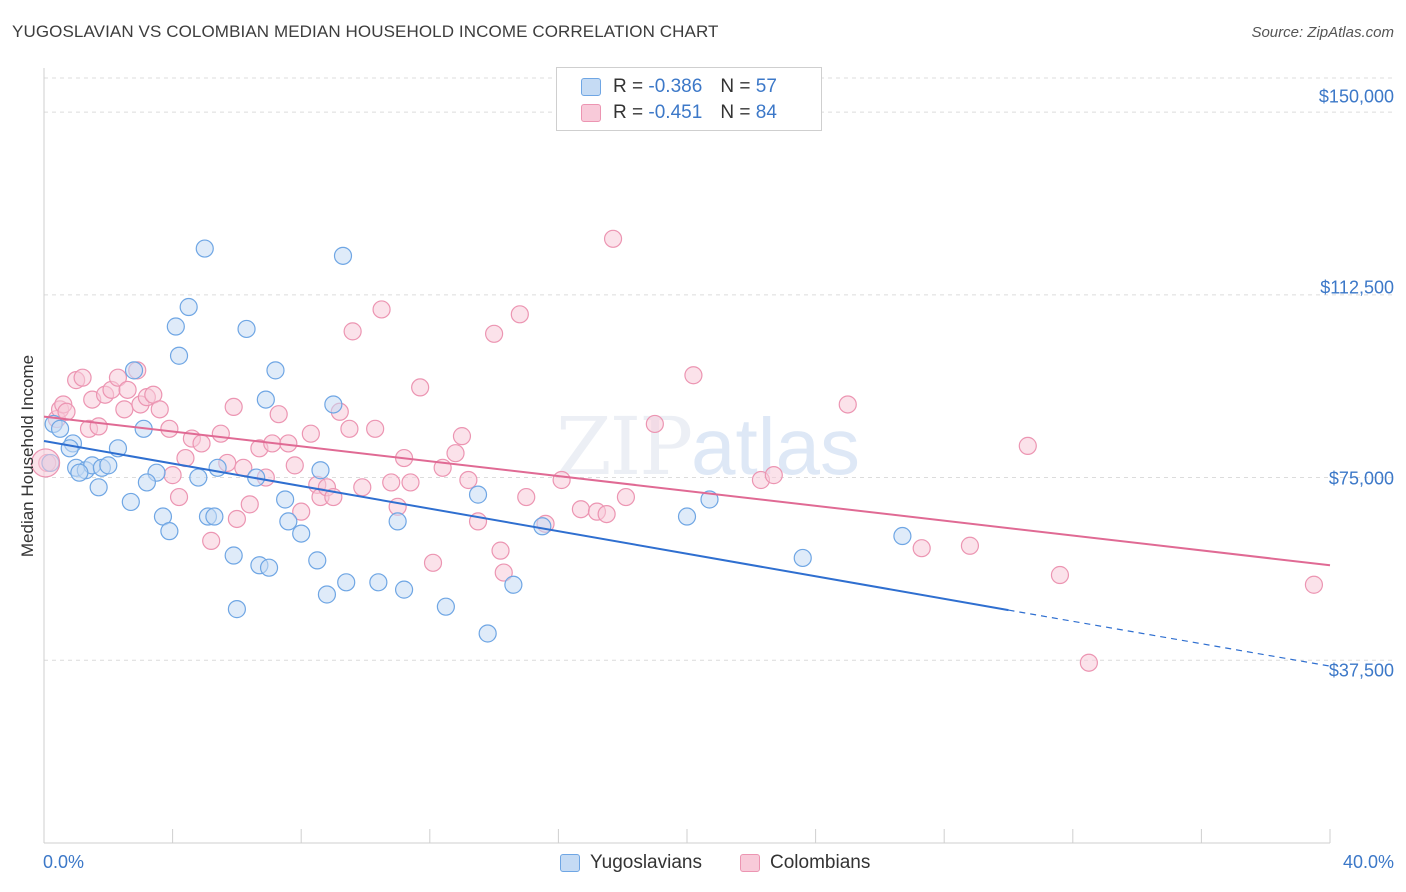 This screenshot has height=892, width=1406. I want to click on legend-swatch-yugoslavians, so click(591, 87).